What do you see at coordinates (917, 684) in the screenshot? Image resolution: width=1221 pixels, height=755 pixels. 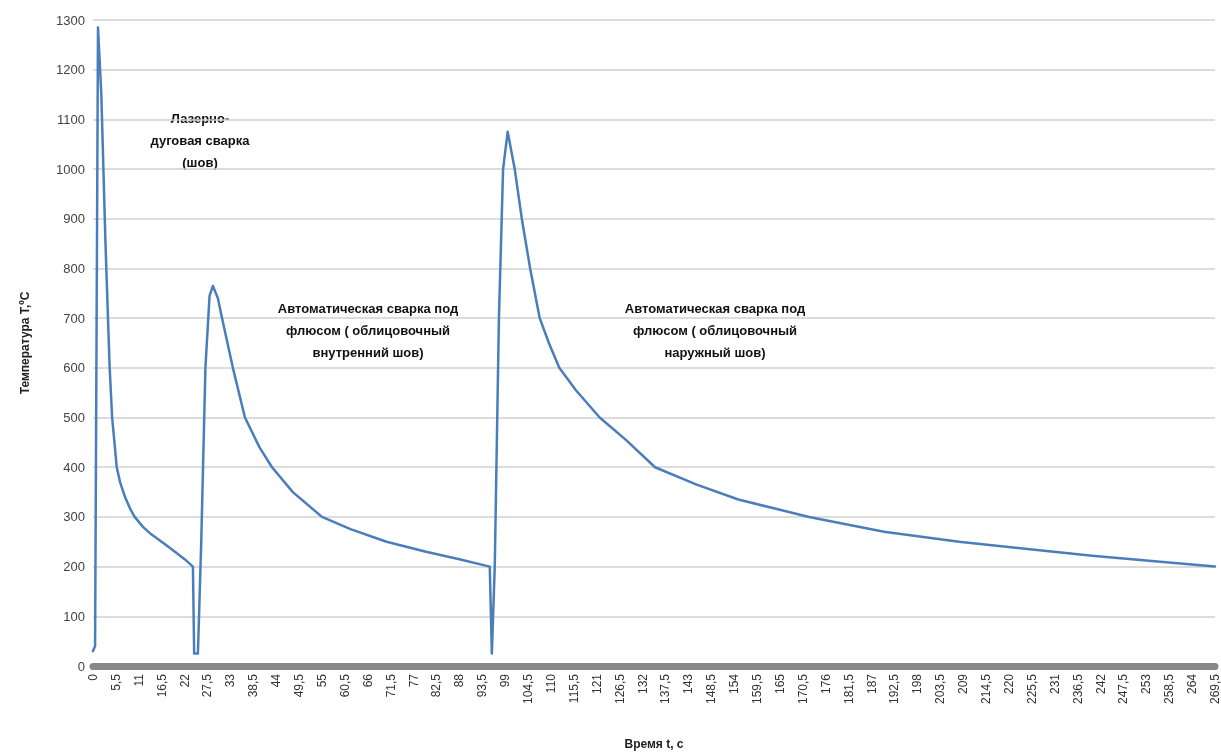 I see `x-tick-label: 198` at bounding box center [917, 684].